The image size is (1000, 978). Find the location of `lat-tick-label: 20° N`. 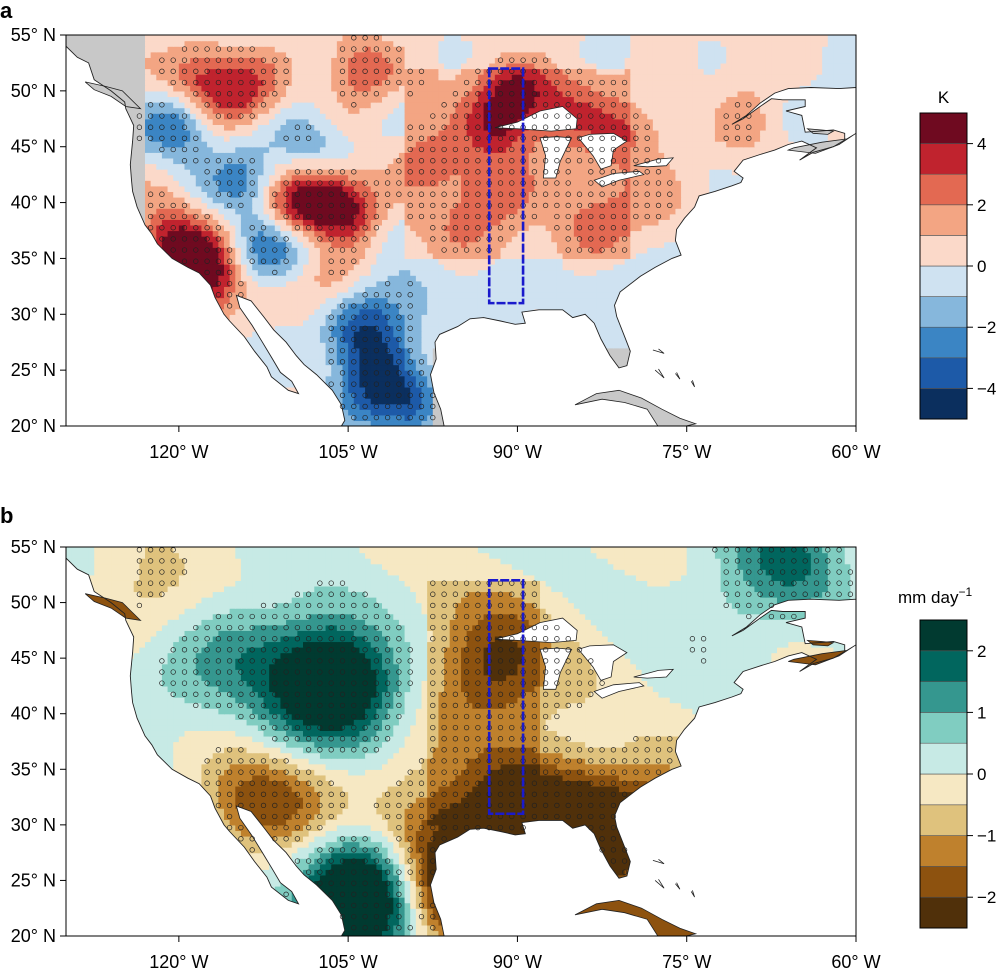

lat-tick-label: 20° N is located at coordinates (33, 936).